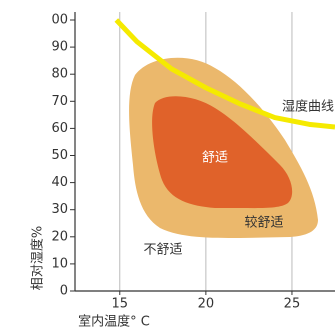 Image resolution: width=335 pixels, height=330 pixels. What do you see at coordinates (59, 155) in the screenshot?
I see `y-tick-label: 50` at bounding box center [59, 155].